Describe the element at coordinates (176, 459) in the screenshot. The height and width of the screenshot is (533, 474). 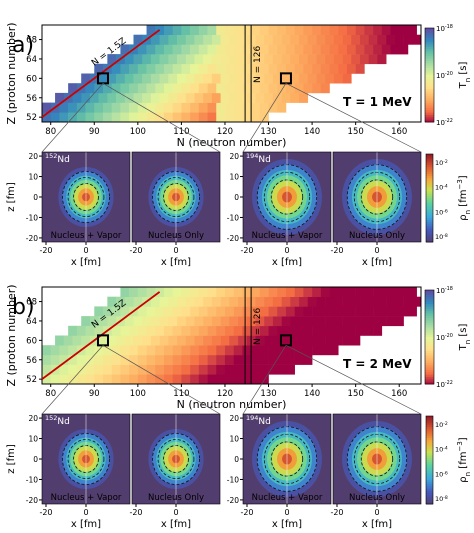
I see `density-contour-line` at that location.